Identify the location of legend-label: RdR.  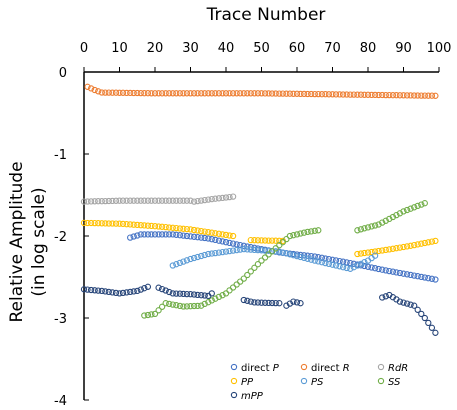
(398, 368).